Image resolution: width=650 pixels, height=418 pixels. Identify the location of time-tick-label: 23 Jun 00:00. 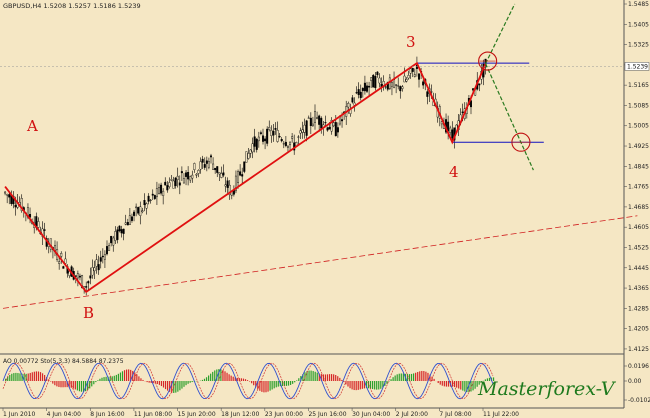
(284, 414).